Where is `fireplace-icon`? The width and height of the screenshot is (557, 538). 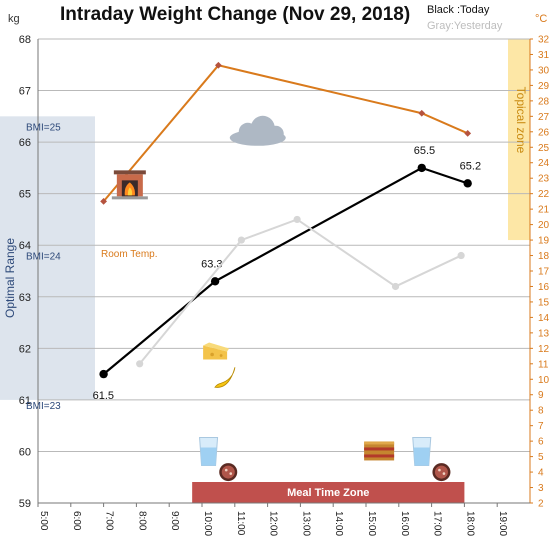 fireplace-icon is located at coordinates (129, 185).